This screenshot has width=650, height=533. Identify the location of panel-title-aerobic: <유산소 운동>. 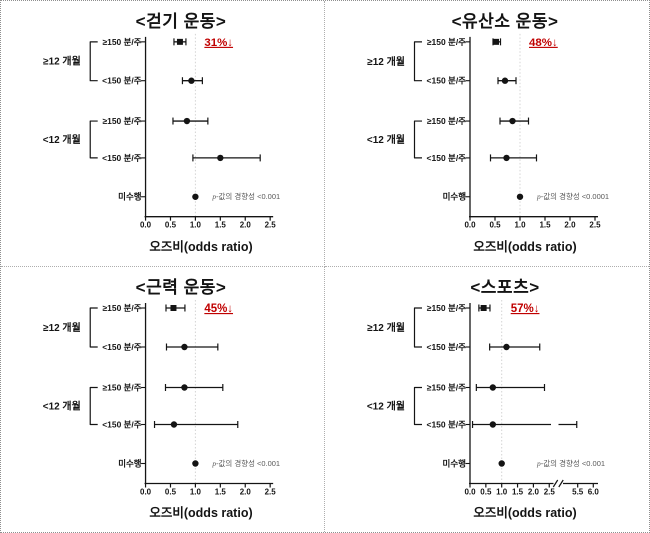
(505, 21).